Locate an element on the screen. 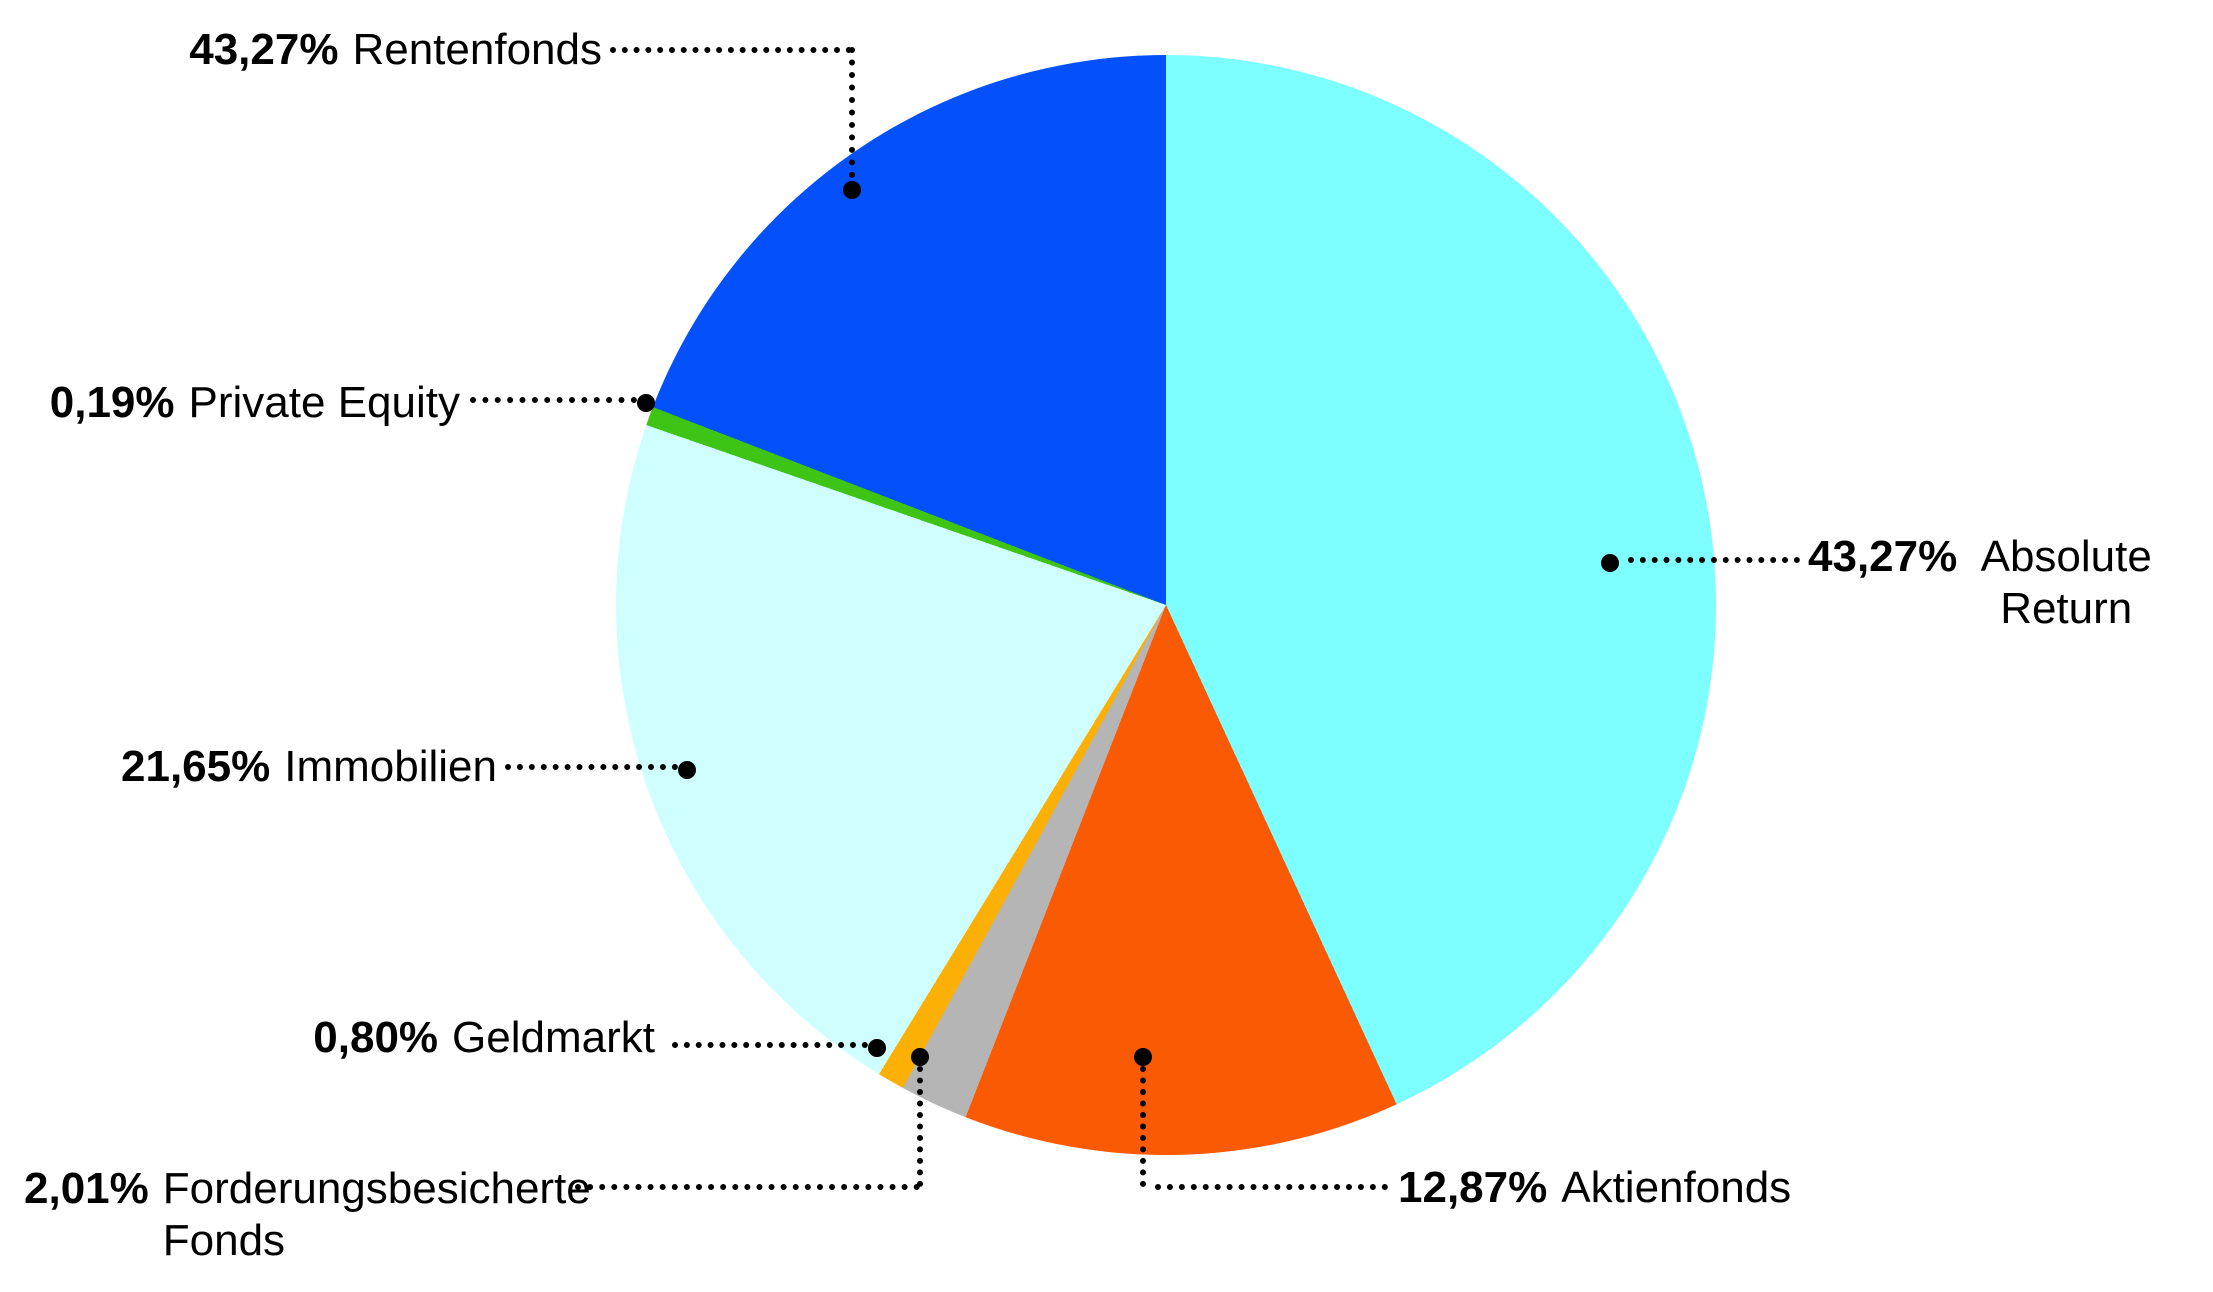 This screenshot has width=2213, height=1292. leader-dot-absolute-return is located at coordinates (1610, 563).